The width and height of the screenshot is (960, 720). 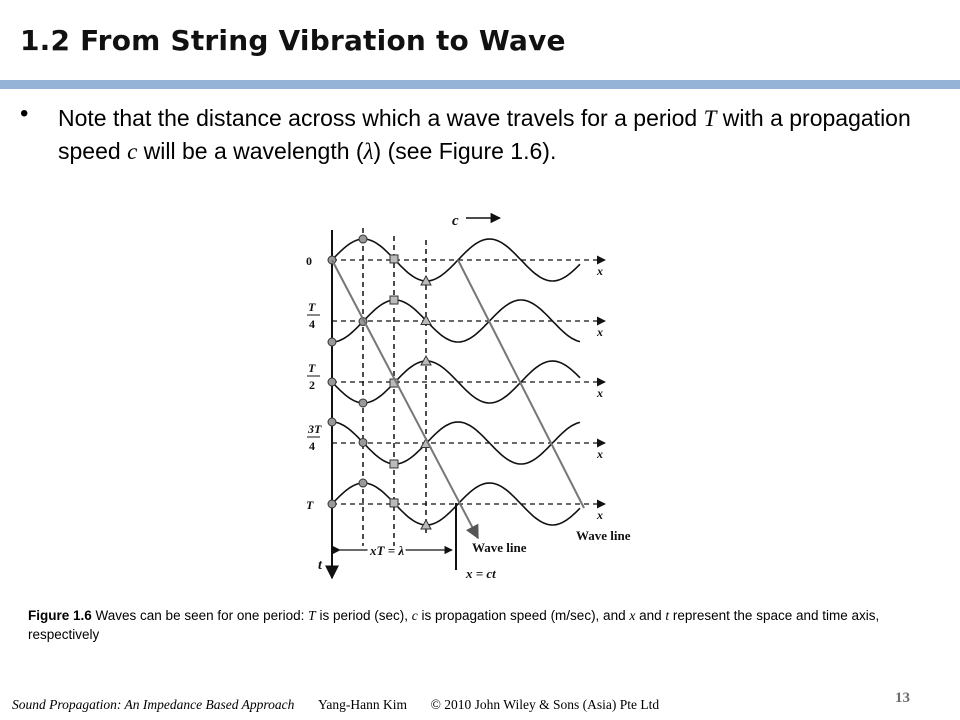 I want to click on time-label-num-row-1: T, so click(x=312, y=307).